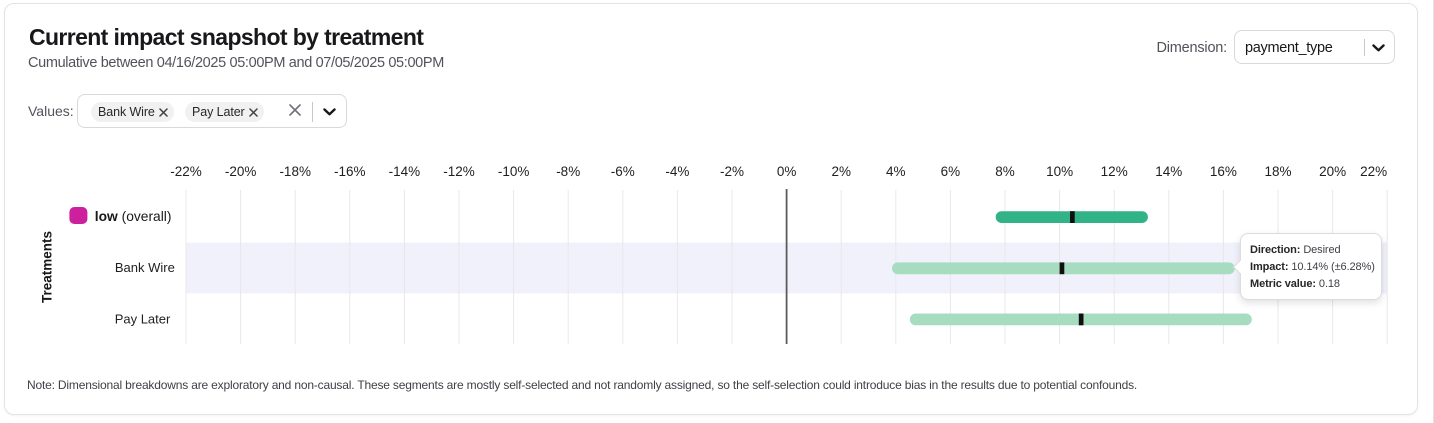  Describe the element at coordinates (514, 171) in the screenshot. I see `svg-text: -10%` at that location.